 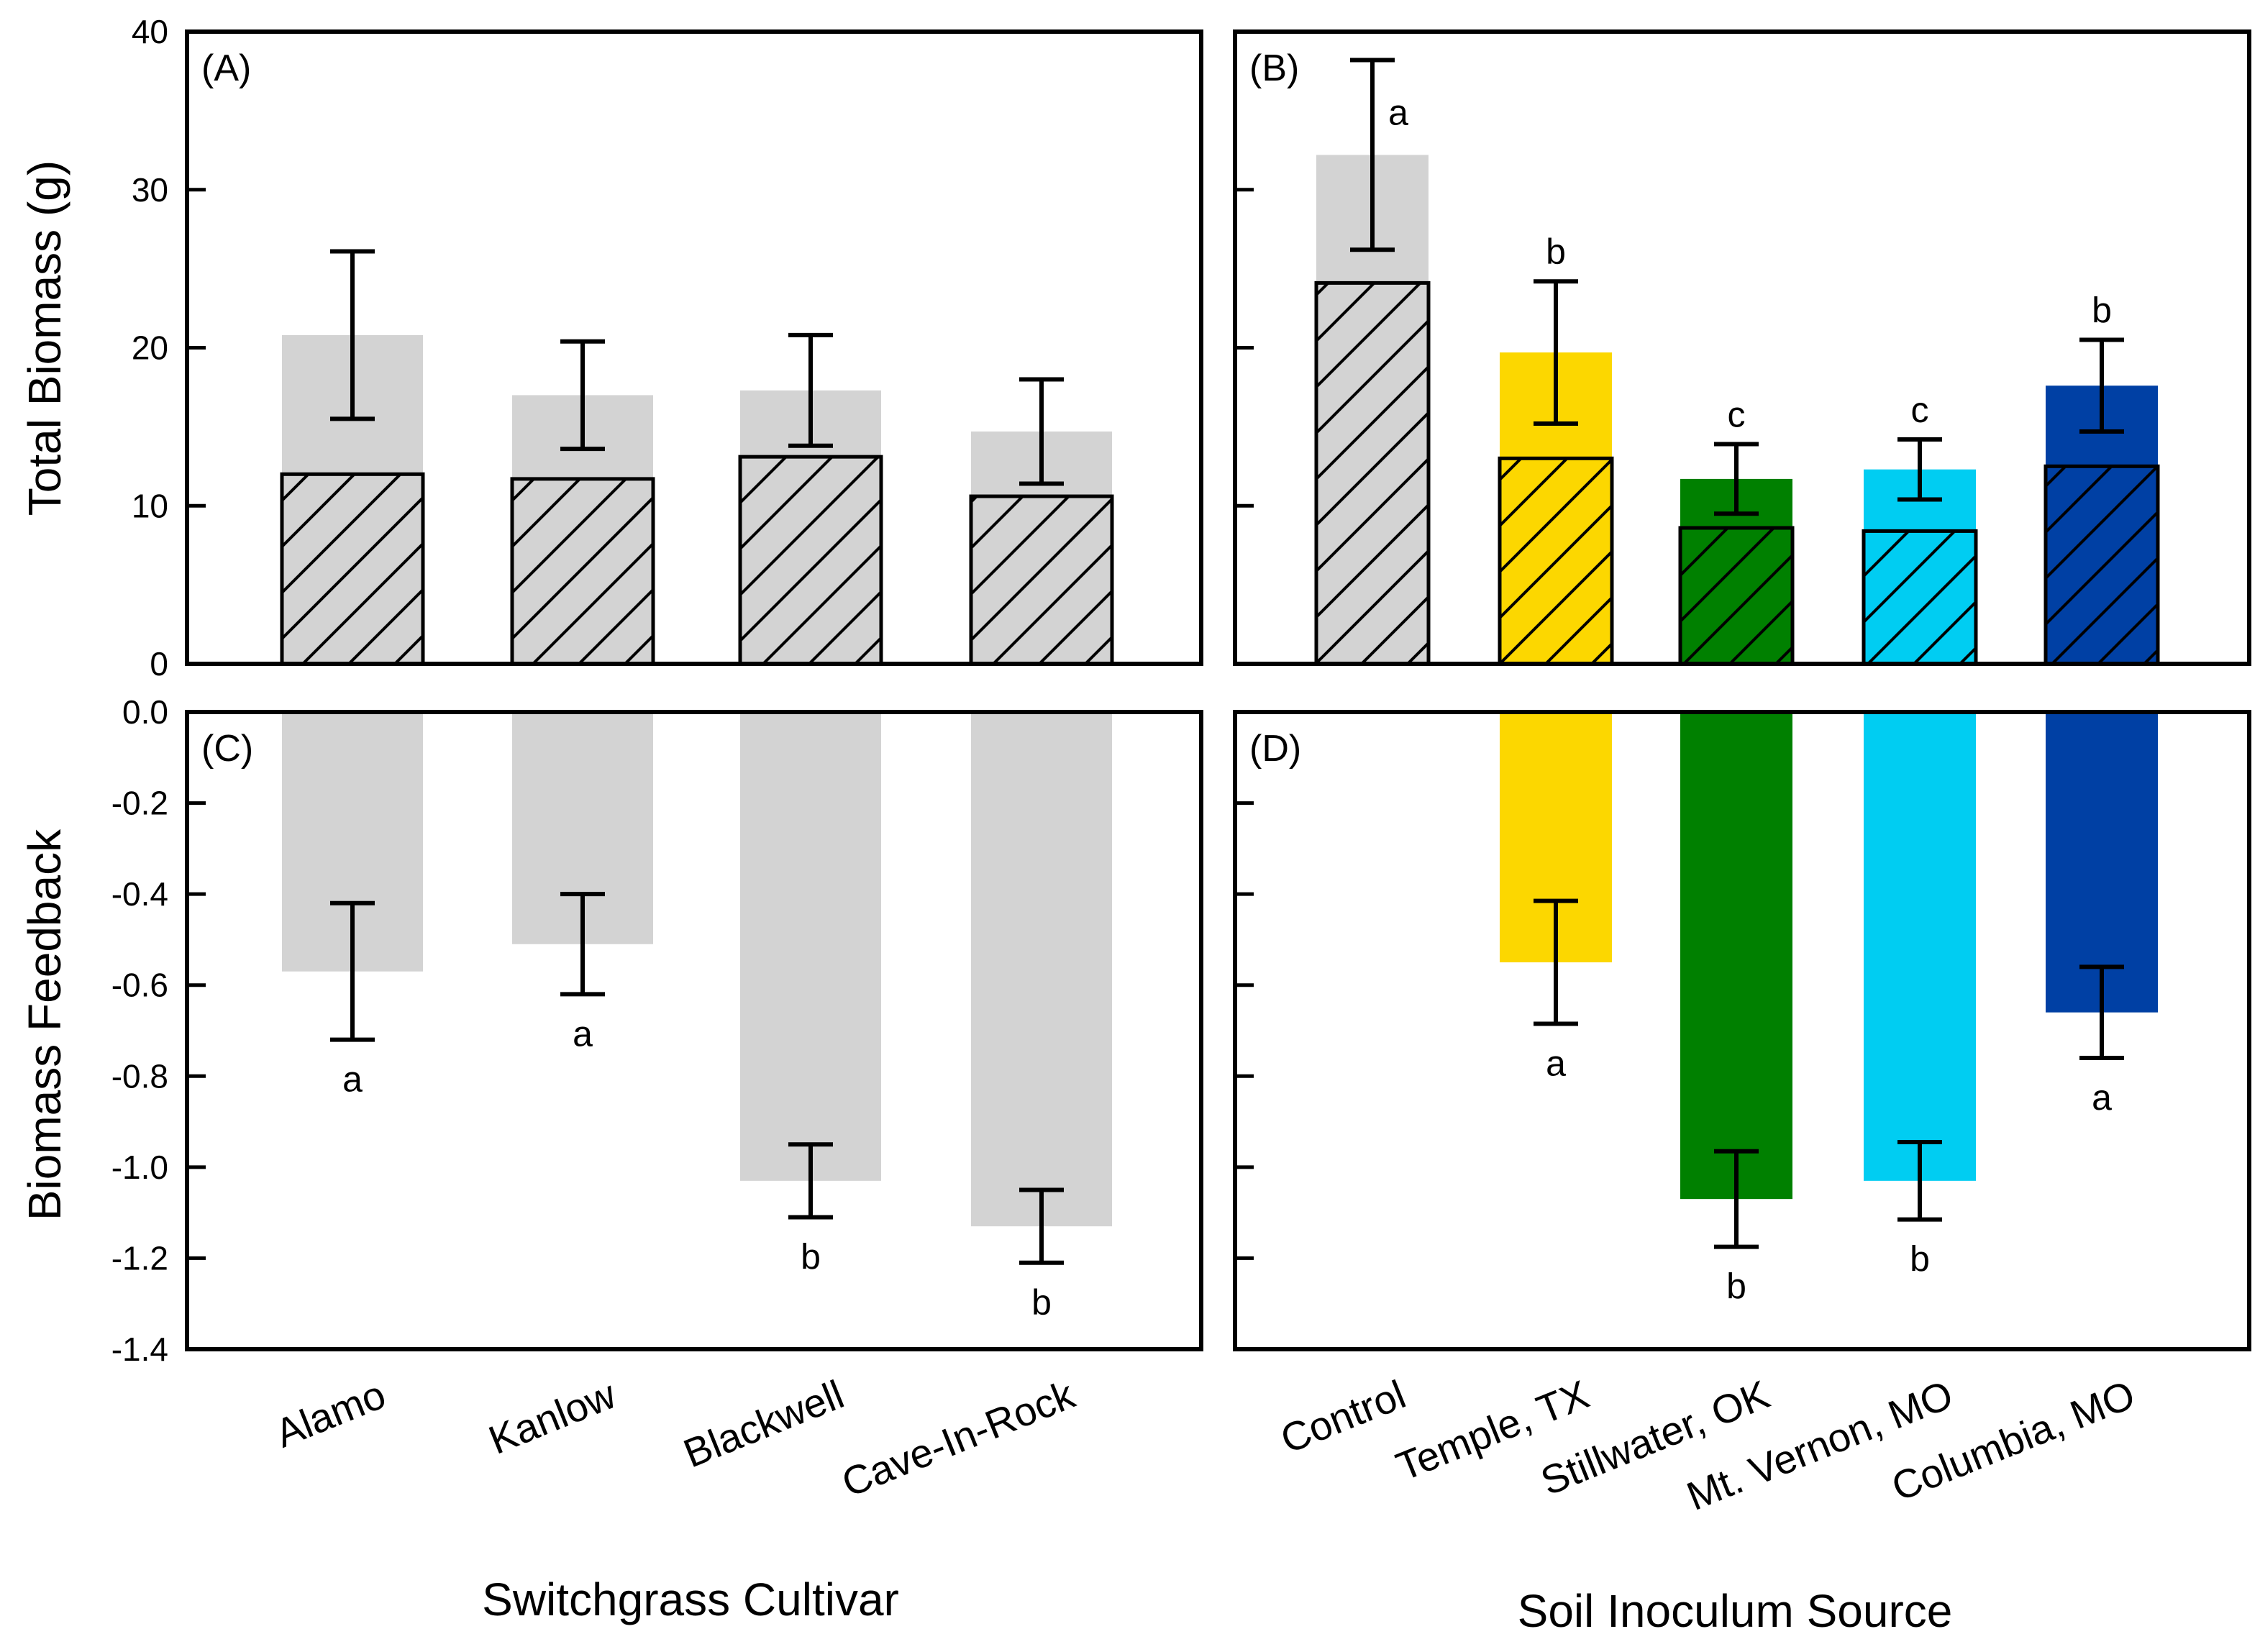 What do you see at coordinates (227, 749) in the screenshot?
I see `panel-label: (C)` at bounding box center [227, 749].